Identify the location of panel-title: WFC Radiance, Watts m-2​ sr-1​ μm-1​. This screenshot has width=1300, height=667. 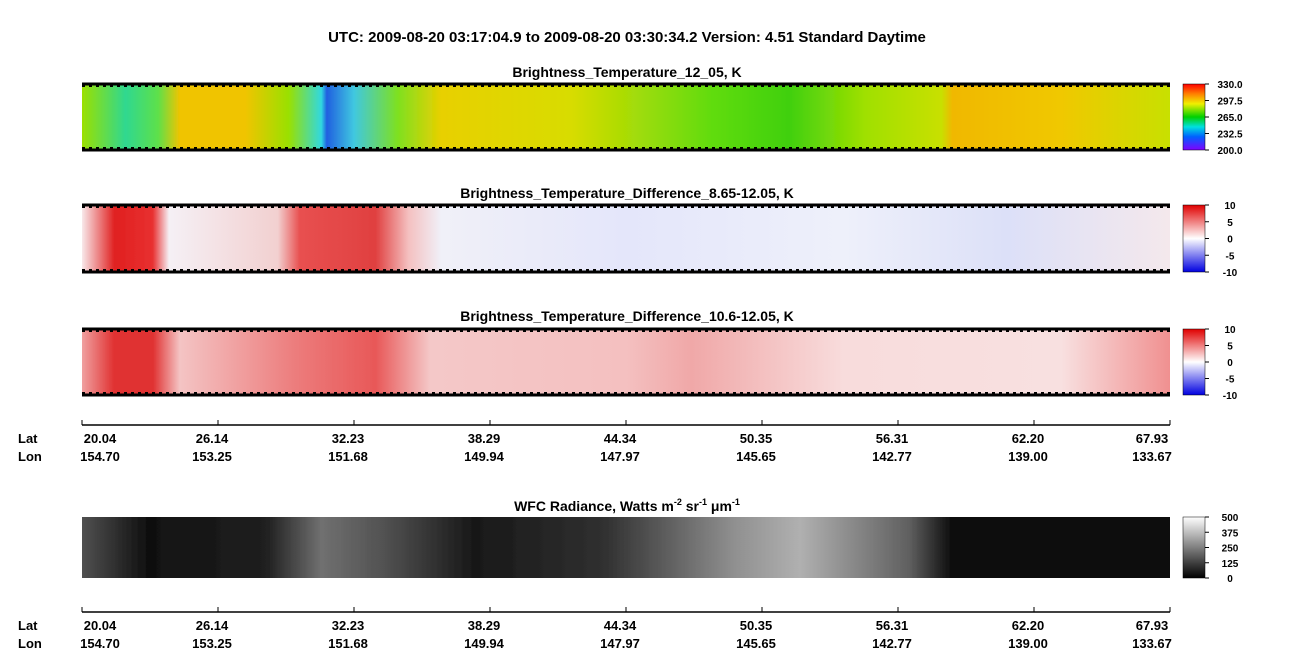
(627, 505).